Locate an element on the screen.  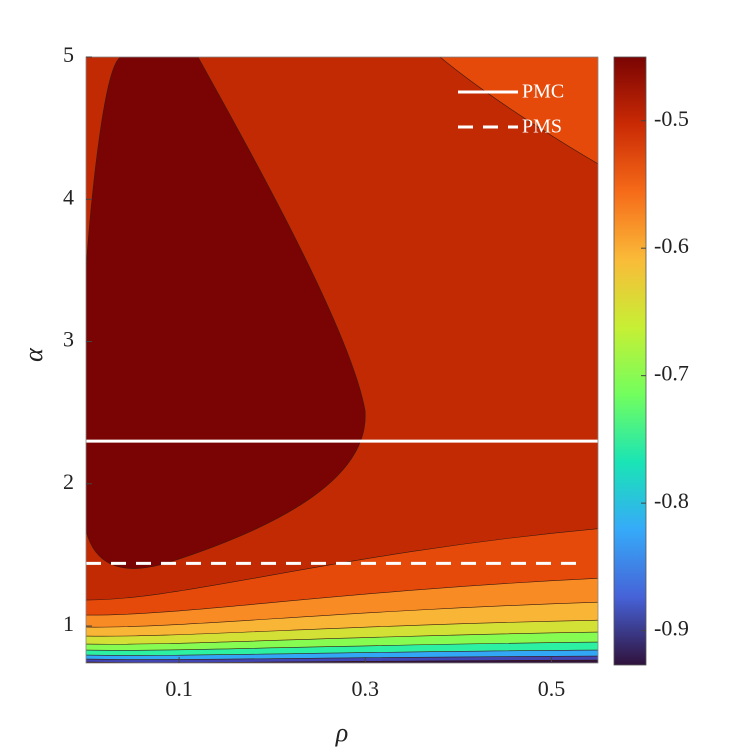
legend-label: PMC is located at coordinates (543, 92).